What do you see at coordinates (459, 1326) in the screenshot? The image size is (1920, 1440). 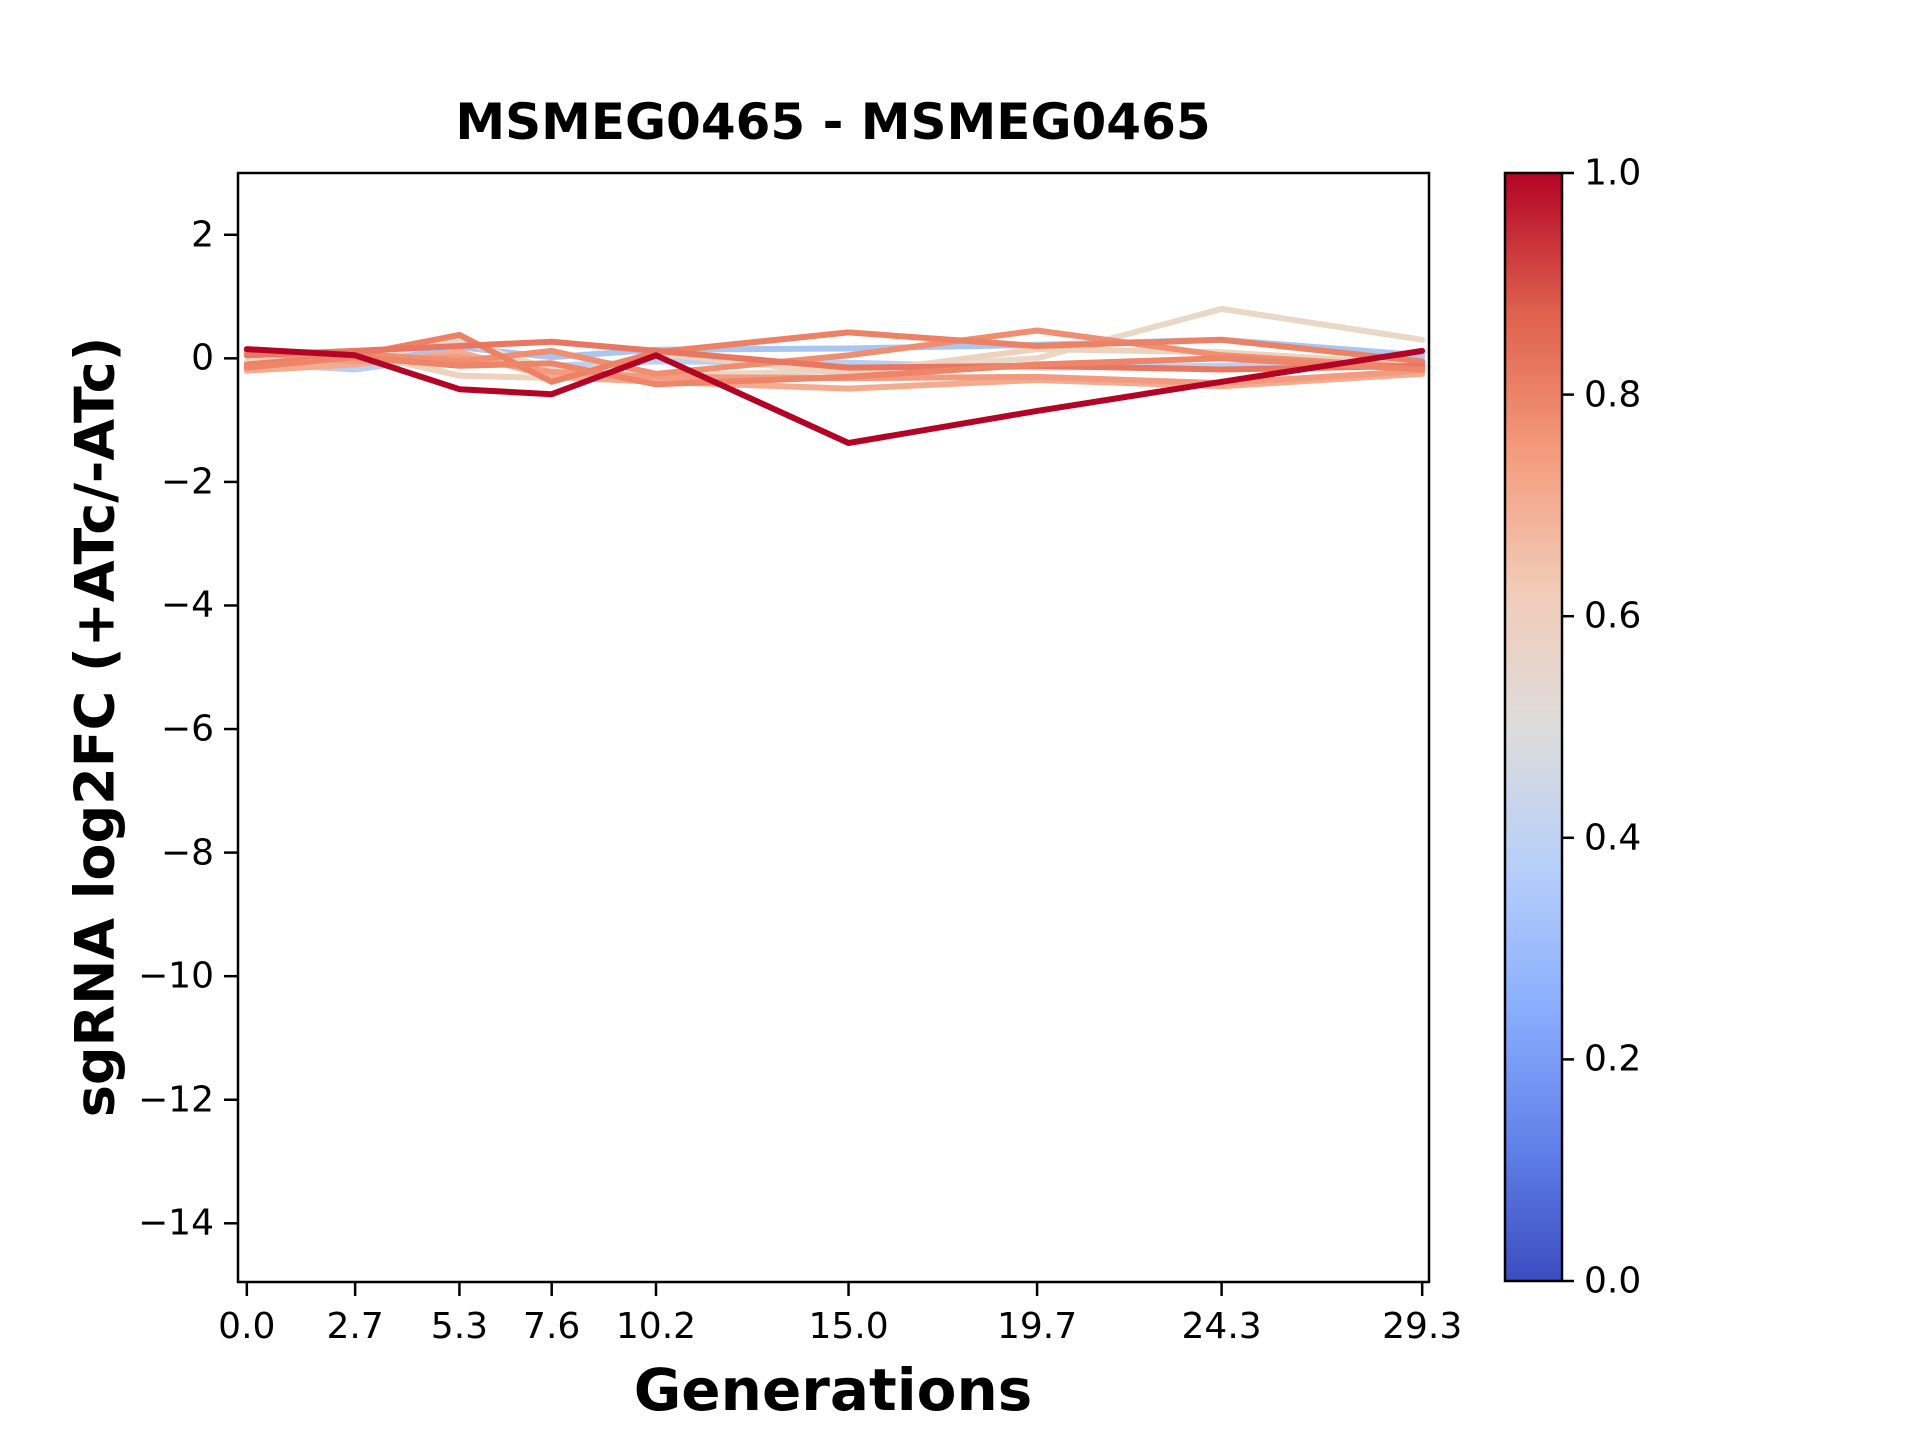 I see `x-tick-label: 5.3` at bounding box center [459, 1326].